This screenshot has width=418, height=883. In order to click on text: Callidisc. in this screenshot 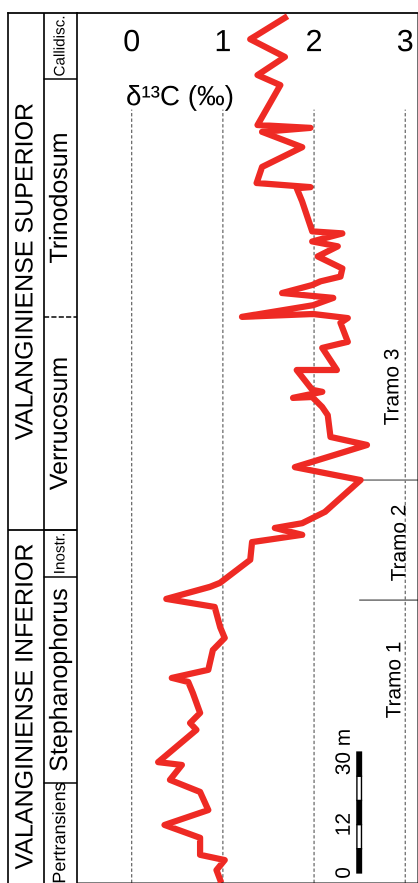, I will do `click(59, 46)`.